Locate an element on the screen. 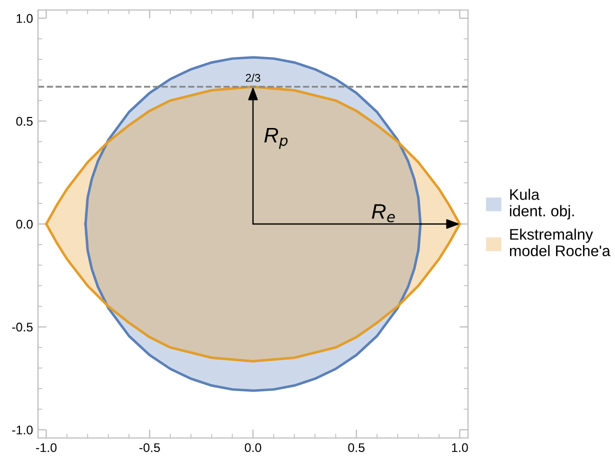 The width and height of the screenshot is (615, 459). y-tick-label: 1.0 is located at coordinates (24, 18).